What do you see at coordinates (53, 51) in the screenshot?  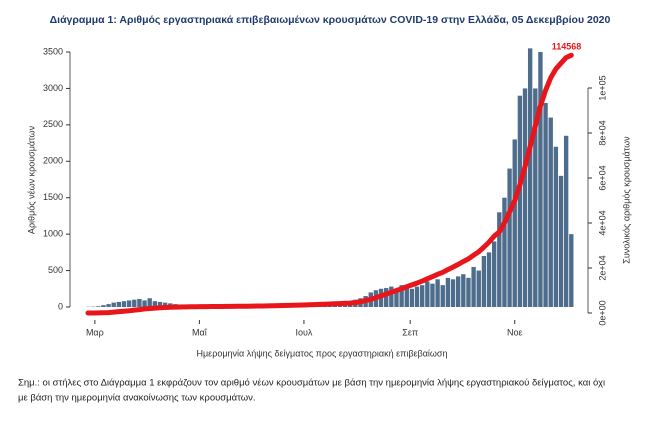 I see `y-tick-label: 3500` at bounding box center [53, 51].